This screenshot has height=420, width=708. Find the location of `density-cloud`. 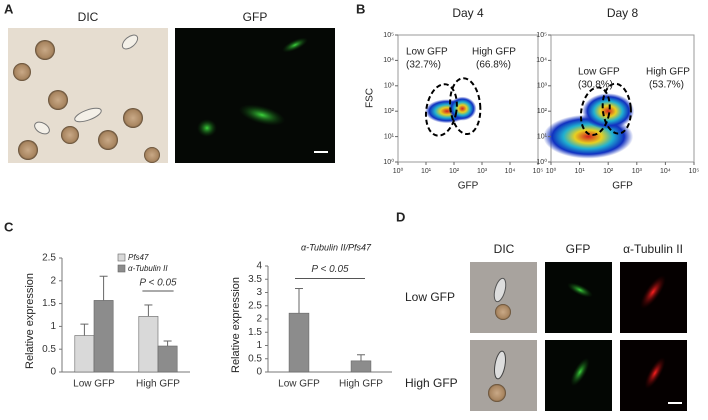

density-cloud is located at coordinates (608, 111).